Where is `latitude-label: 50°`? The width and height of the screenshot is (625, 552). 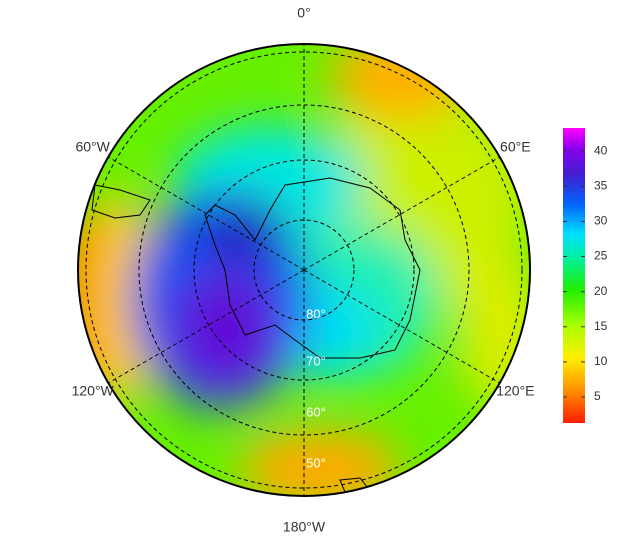
latitude-label: 50° is located at coordinates (316, 462).